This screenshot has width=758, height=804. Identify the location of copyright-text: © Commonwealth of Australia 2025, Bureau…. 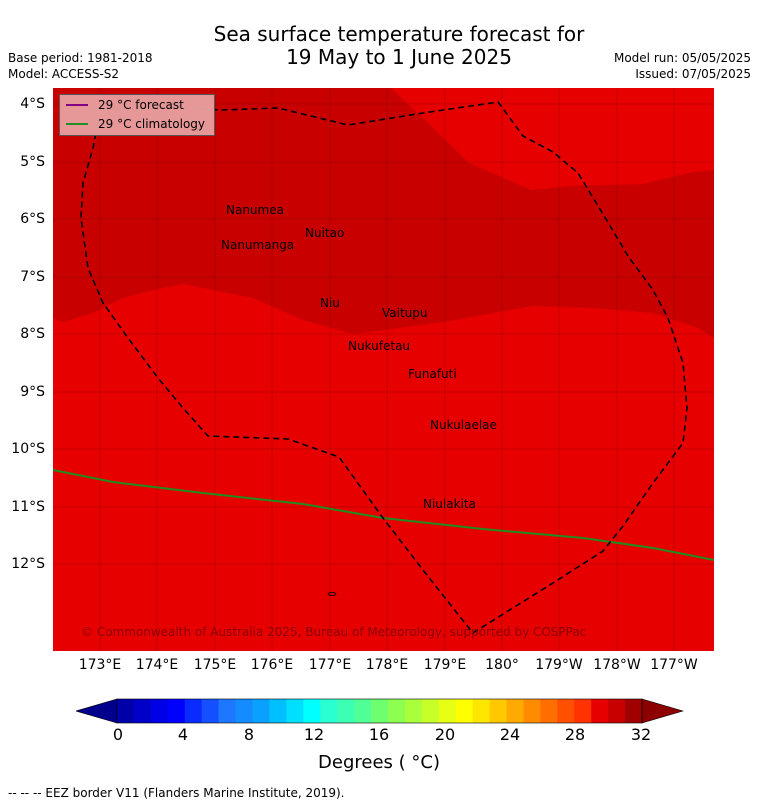
(334, 632).